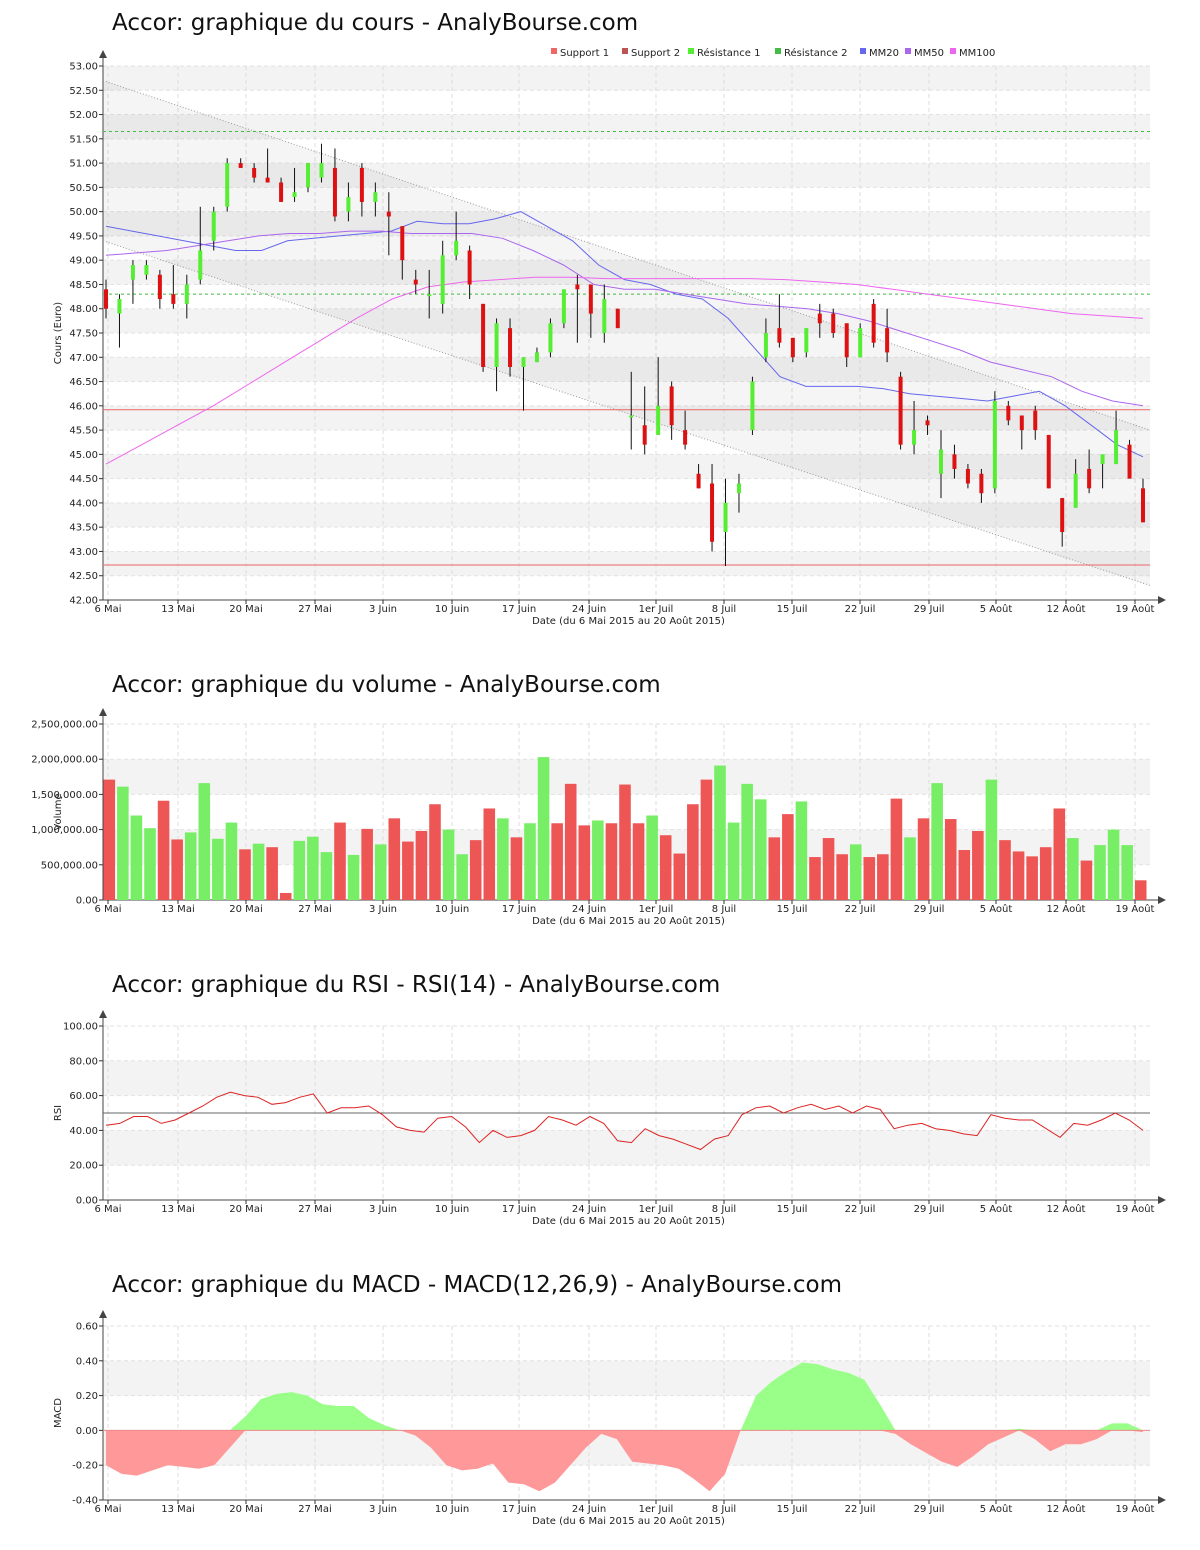  What do you see at coordinates (83, 1166) in the screenshot?
I see `y-tick-label: 20.00` at bounding box center [83, 1166].